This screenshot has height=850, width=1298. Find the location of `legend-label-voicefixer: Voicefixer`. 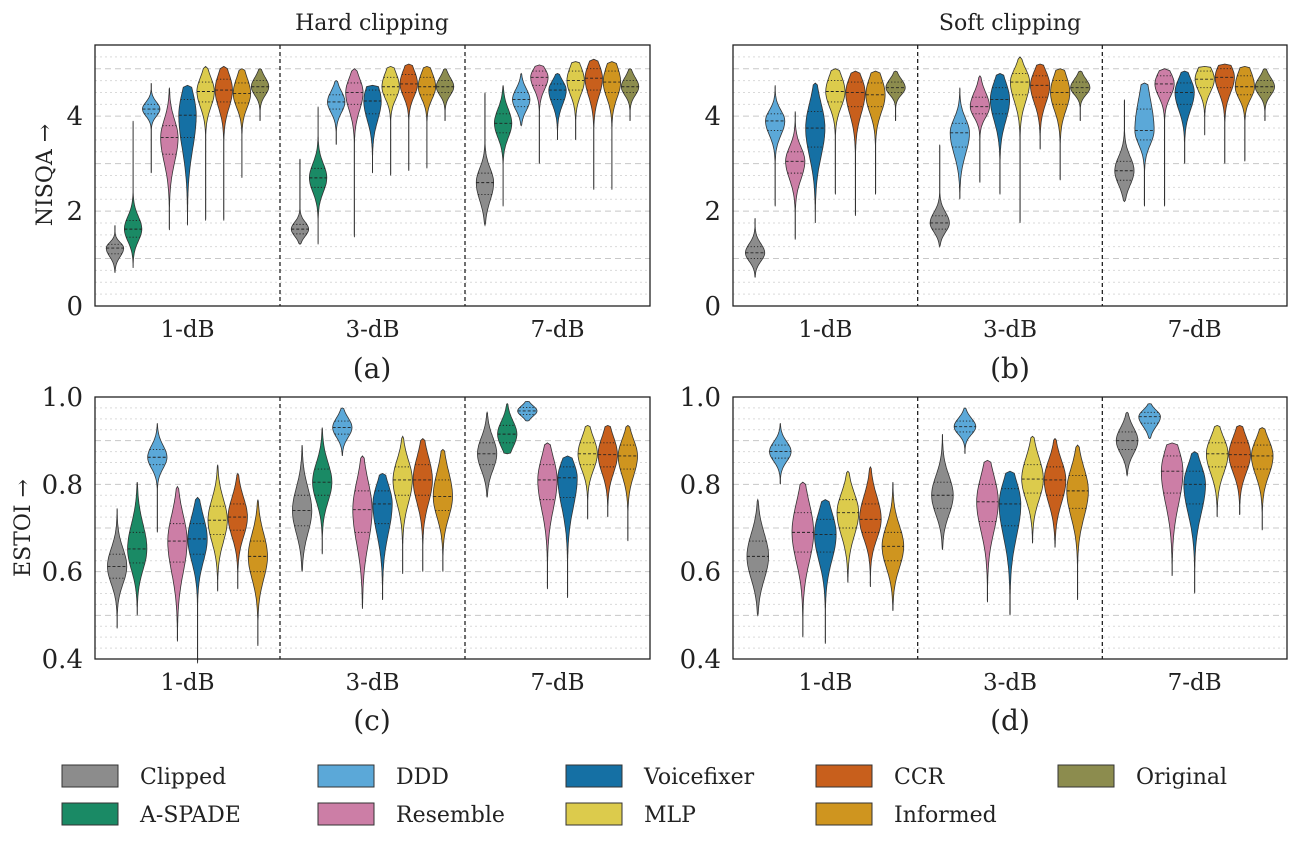

legend-label-voicefixer: Voicefixer is located at coordinates (699, 777).